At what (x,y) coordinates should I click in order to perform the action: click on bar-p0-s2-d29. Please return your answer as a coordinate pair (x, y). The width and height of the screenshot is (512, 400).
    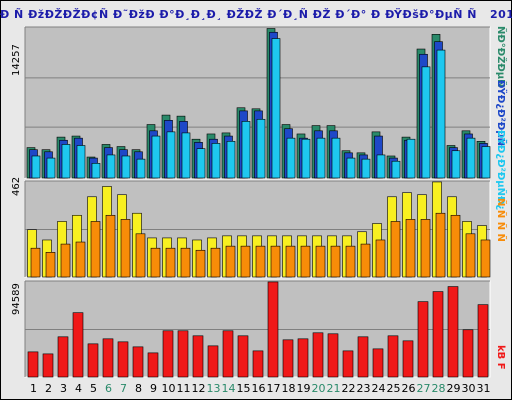
    Looking at the image, I should click on (456, 164).